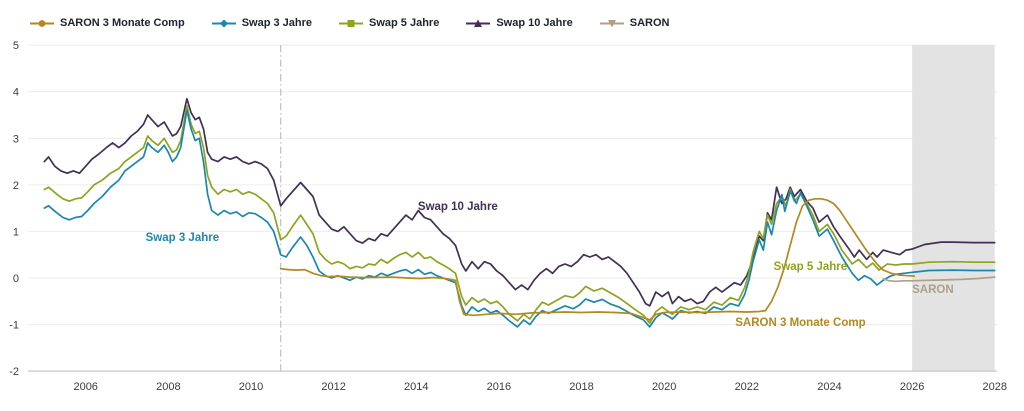 The height and width of the screenshot is (411, 1024). Describe the element at coordinates (912, 387) in the screenshot. I see `x-tick-label: 2026` at that location.